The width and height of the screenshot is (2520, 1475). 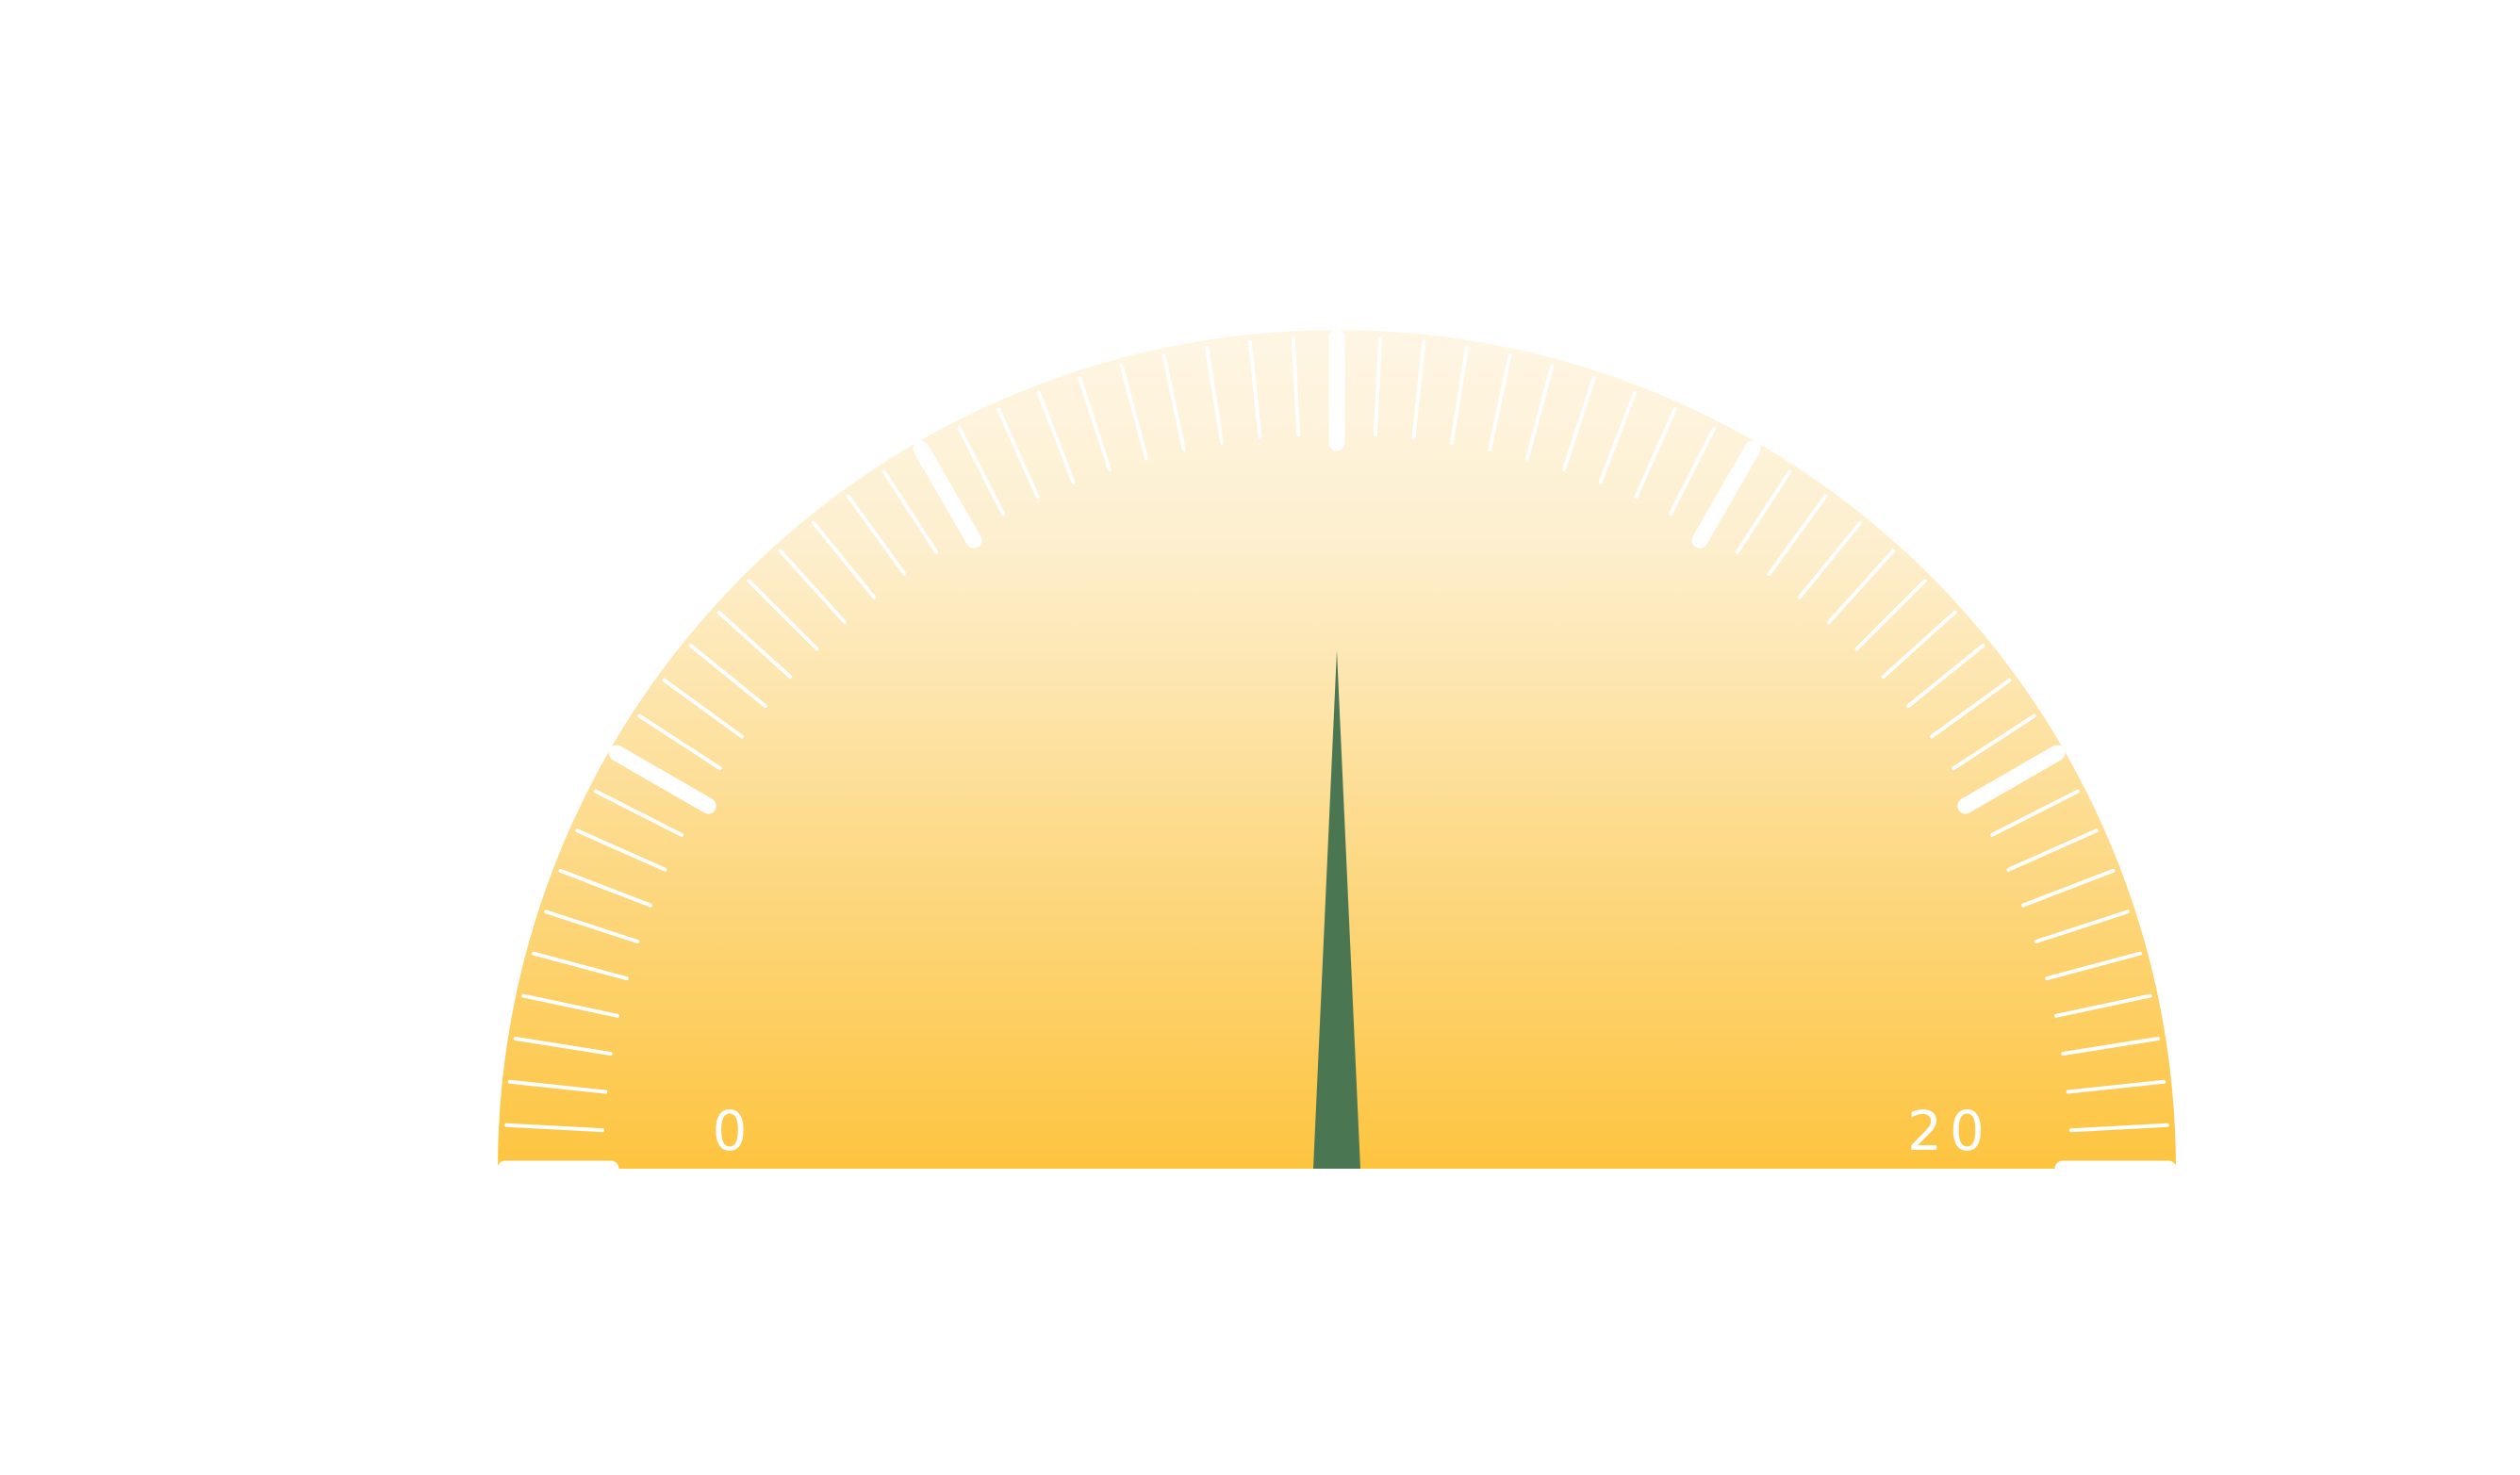 I want to click on gauge-needle, so click(x=1336, y=909).